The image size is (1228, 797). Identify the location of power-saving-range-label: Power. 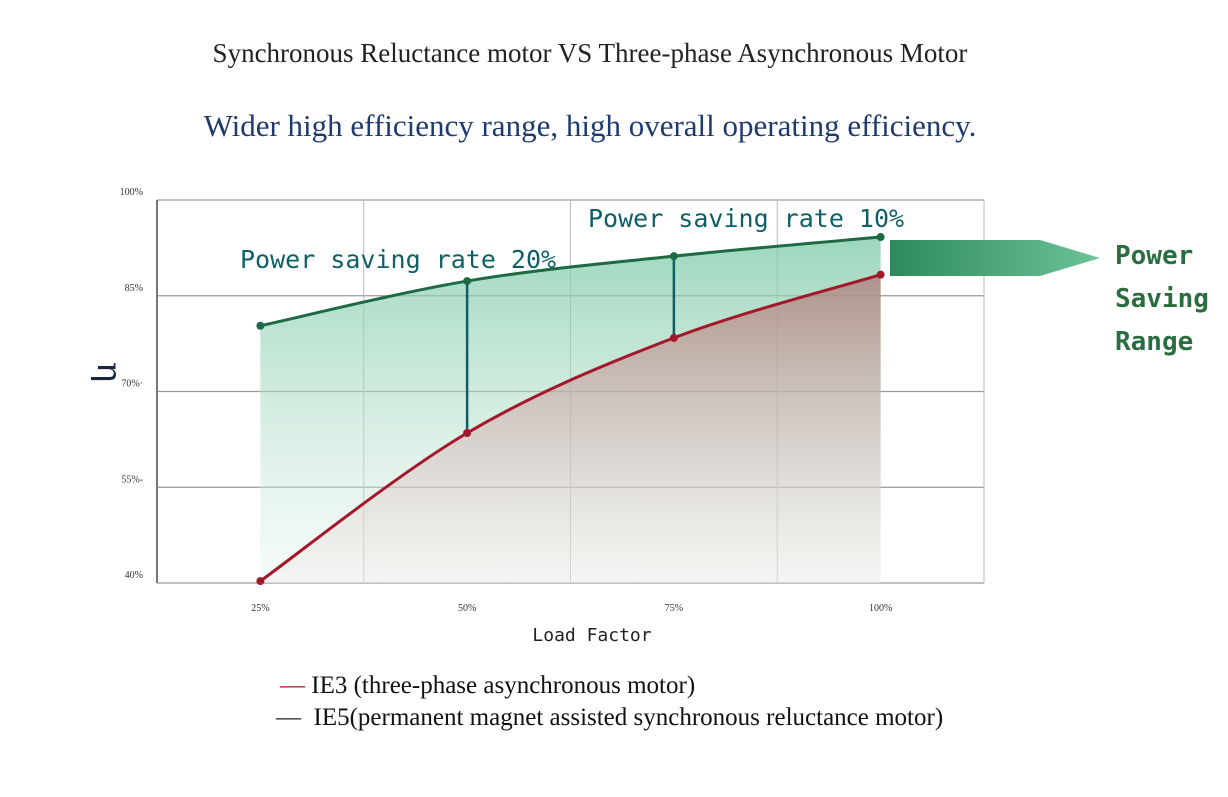
(1154, 256).